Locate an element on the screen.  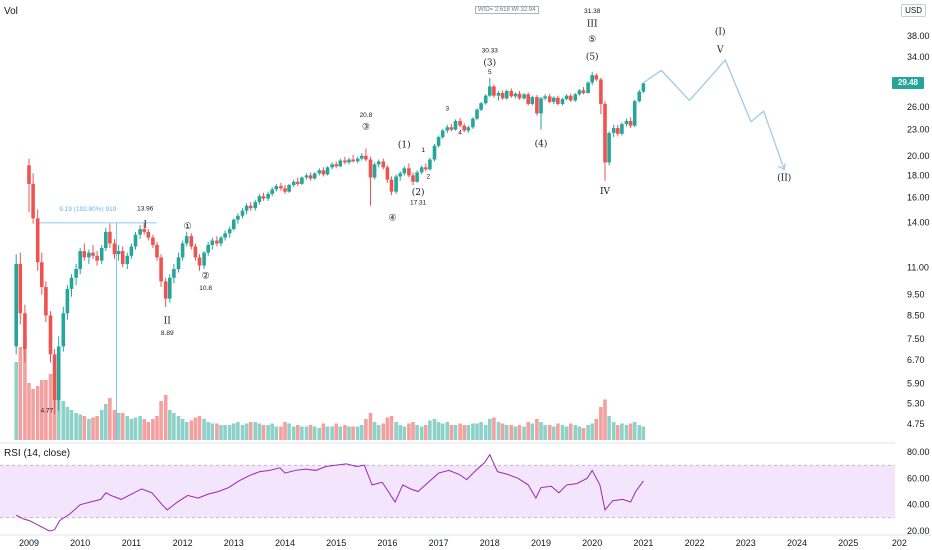
price-label: 1 is located at coordinates (423, 150).